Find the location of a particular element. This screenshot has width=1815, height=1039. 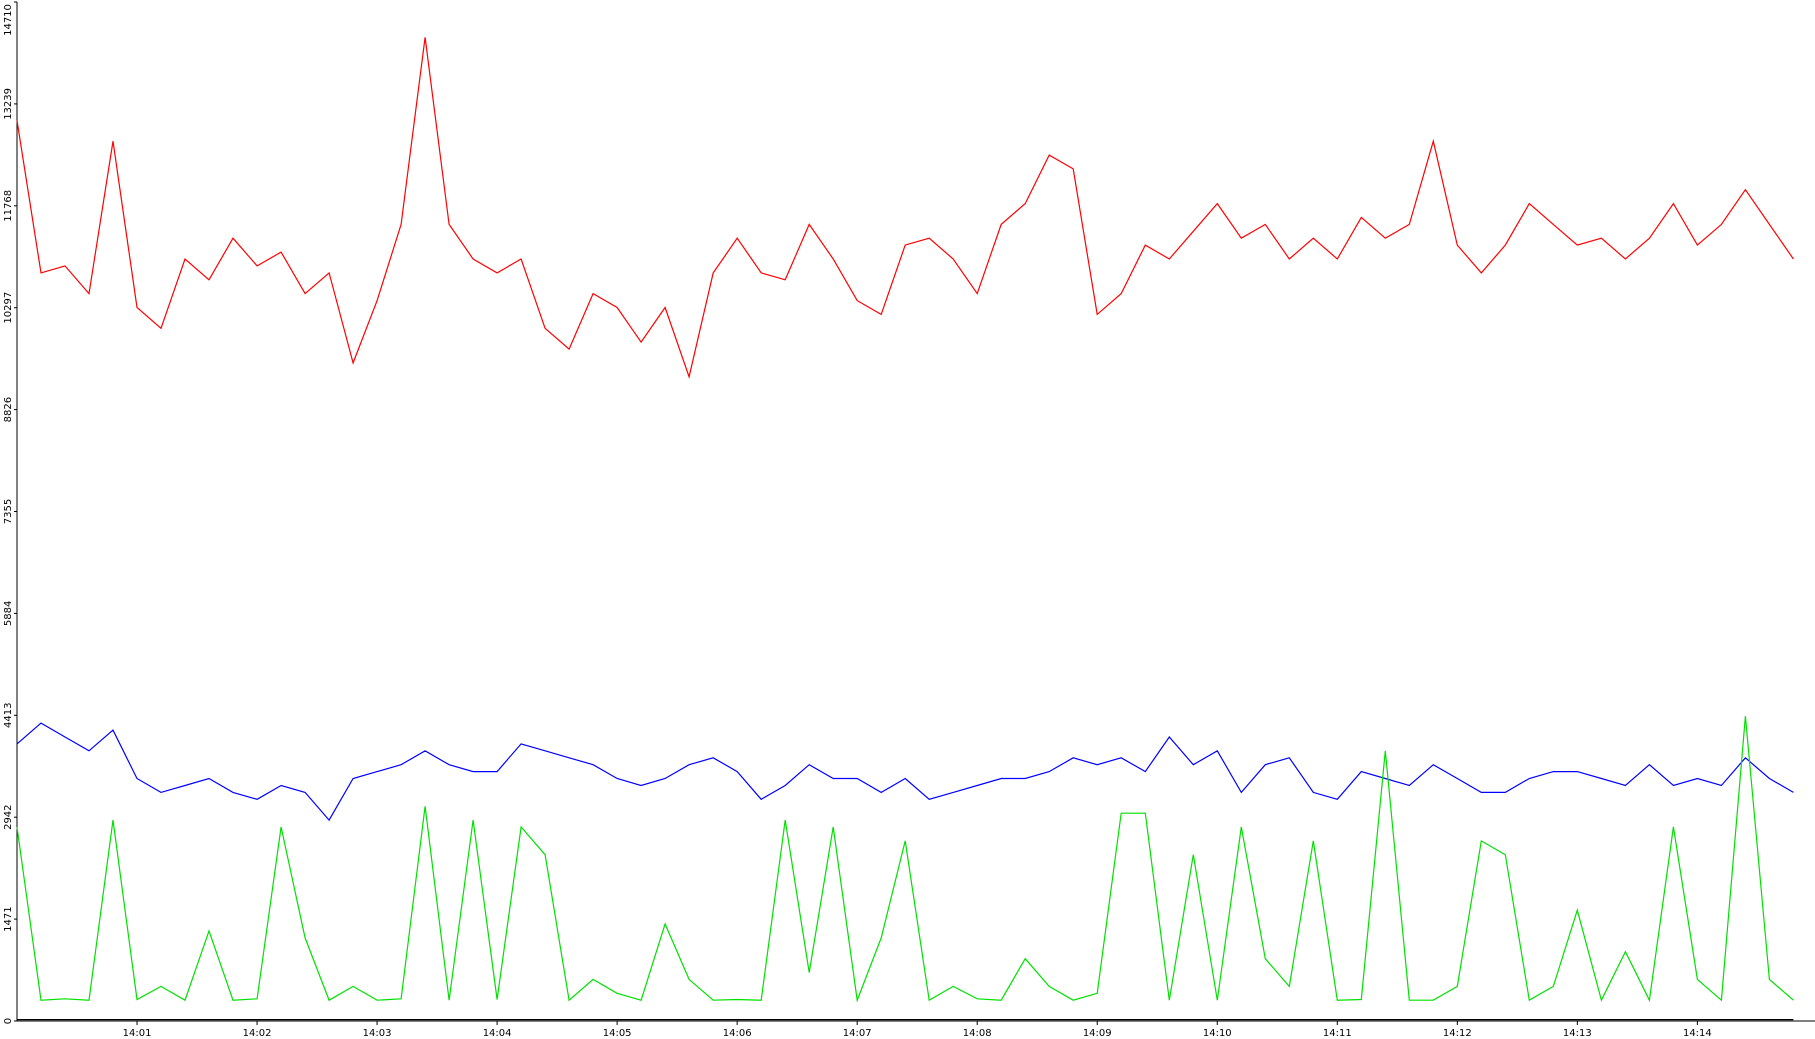

y-tick-label: 0 is located at coordinates (8, 1021).